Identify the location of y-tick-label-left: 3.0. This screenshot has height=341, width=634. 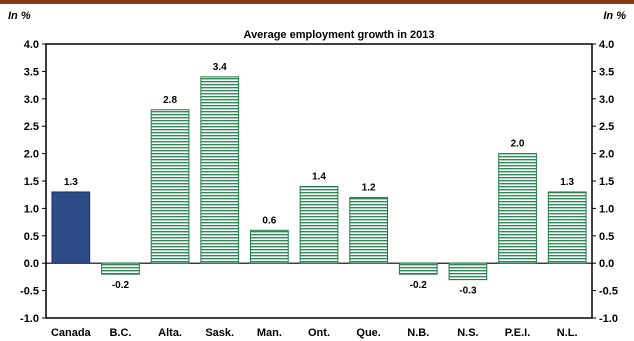
(31, 100).